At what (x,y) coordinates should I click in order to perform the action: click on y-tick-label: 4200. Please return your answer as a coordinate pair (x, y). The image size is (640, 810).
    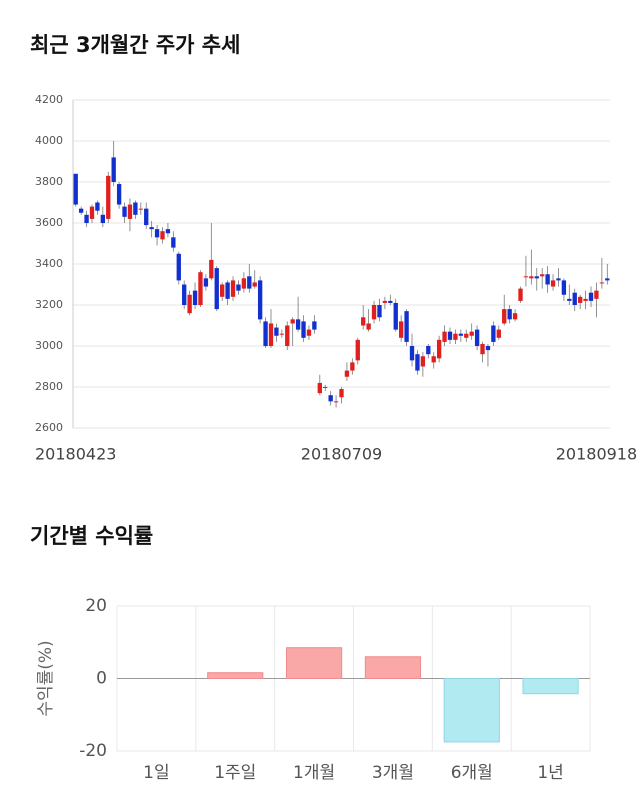
    Looking at the image, I should click on (49, 99).